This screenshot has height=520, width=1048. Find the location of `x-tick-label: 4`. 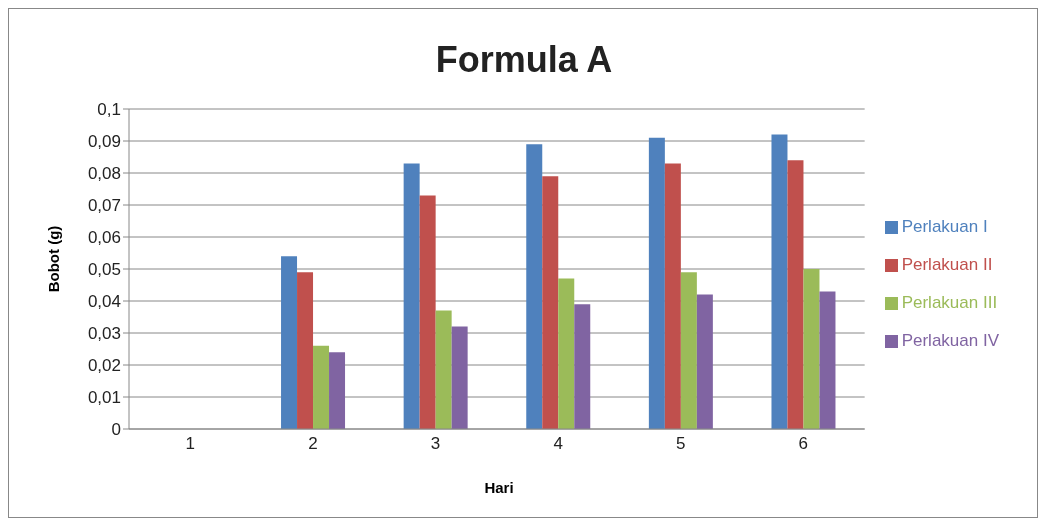

x-tick-label: 4 is located at coordinates (558, 444).